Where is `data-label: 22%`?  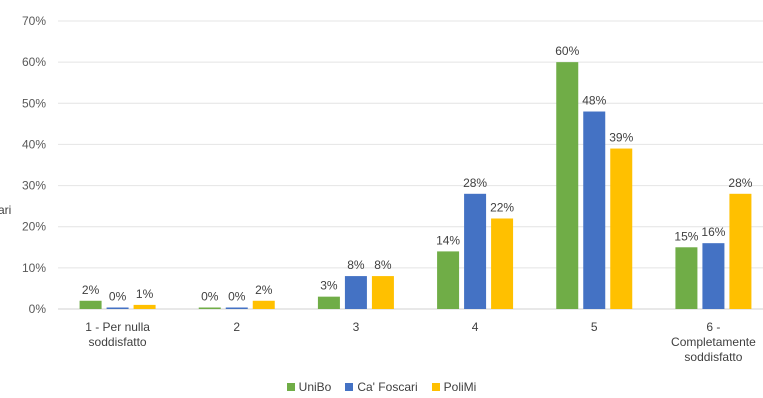 data-label: 22% is located at coordinates (502, 207).